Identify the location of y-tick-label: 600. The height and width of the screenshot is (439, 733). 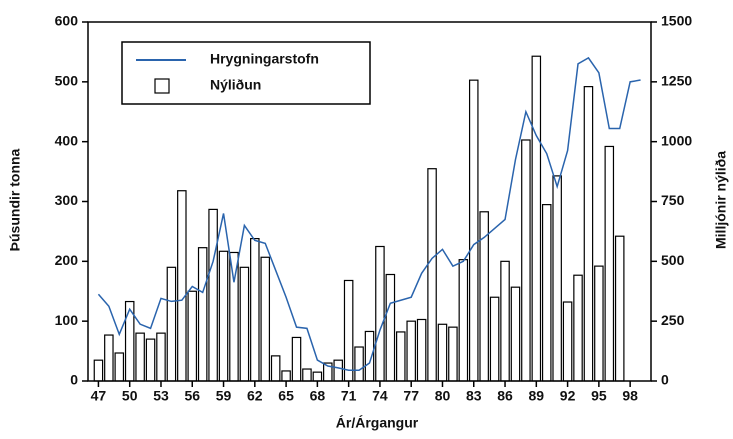
(67, 21).